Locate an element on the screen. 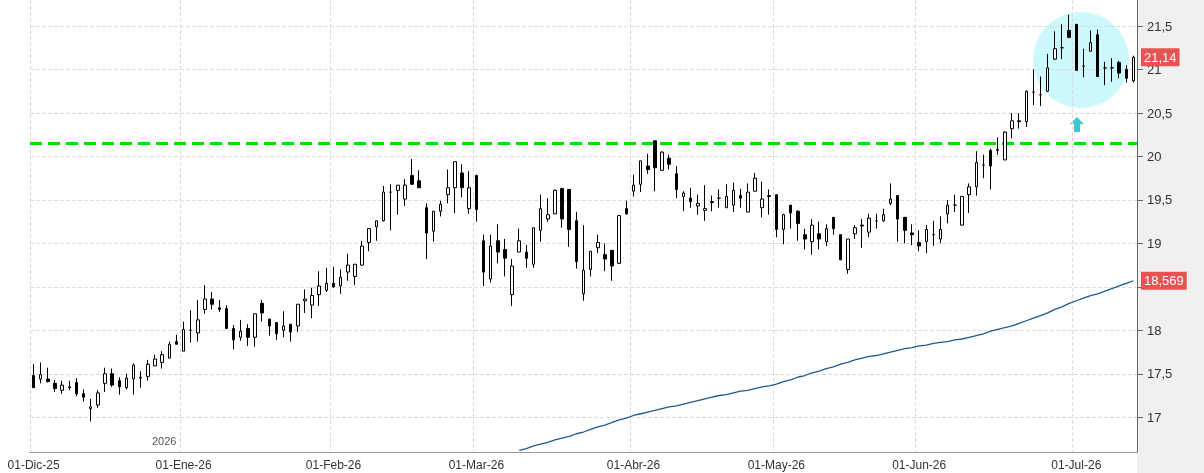  text: 18,569 is located at coordinates (1164, 281).